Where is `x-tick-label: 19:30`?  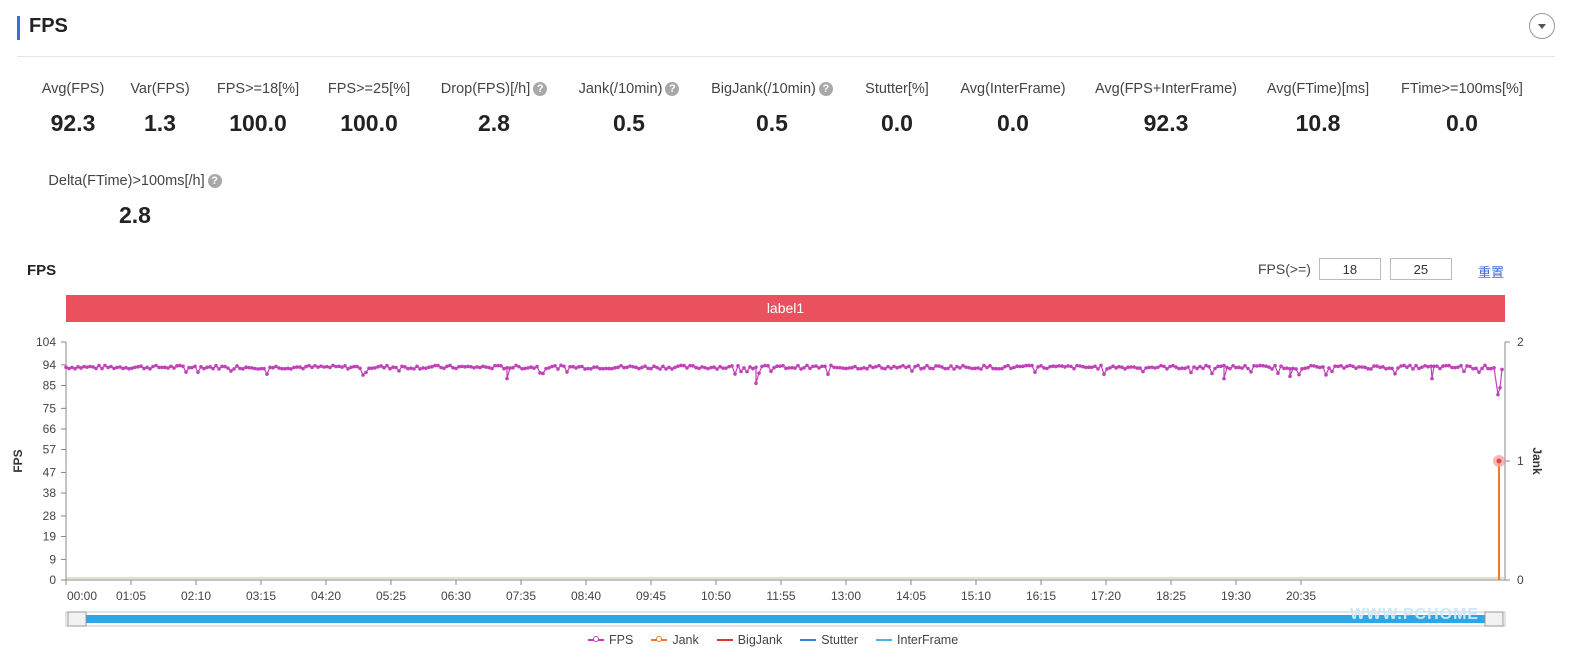
x-tick-label: 19:30 is located at coordinates (1236, 596).